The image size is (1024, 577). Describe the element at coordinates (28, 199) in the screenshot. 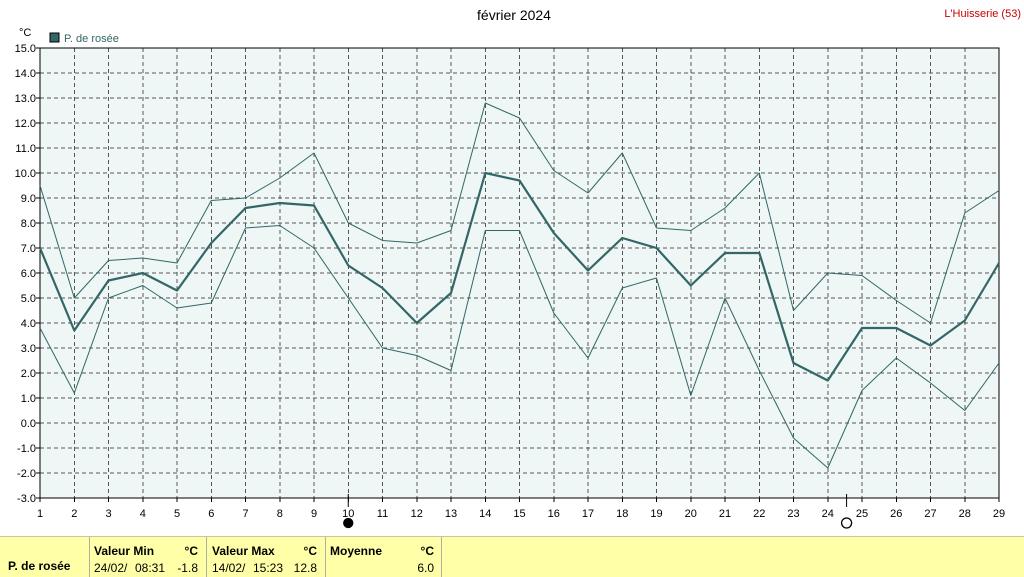

I see `y-tick-label: 9.0` at that location.